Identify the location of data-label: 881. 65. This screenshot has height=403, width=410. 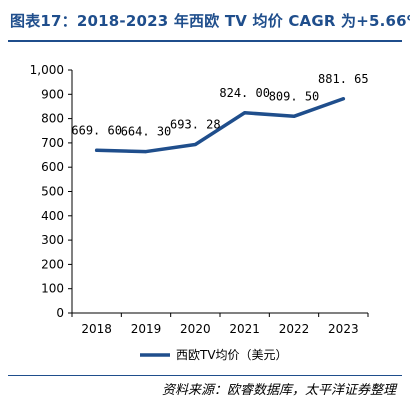
(343, 79).